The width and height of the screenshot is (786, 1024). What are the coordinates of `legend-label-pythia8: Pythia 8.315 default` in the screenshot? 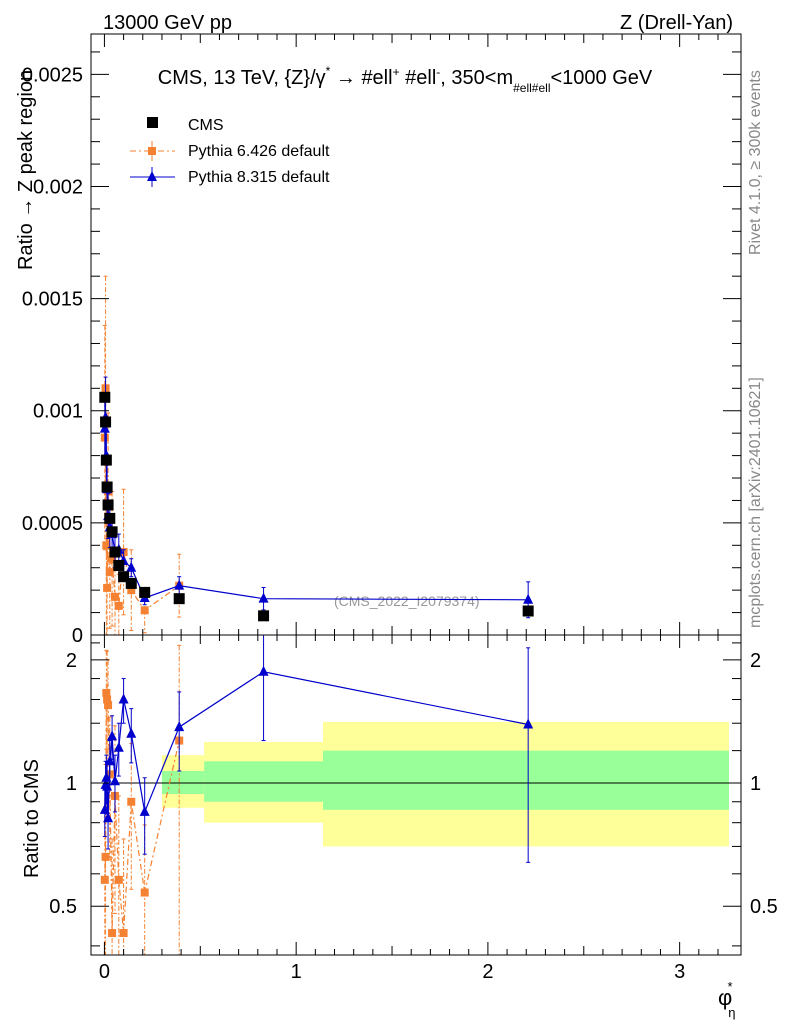 It's located at (259, 177).